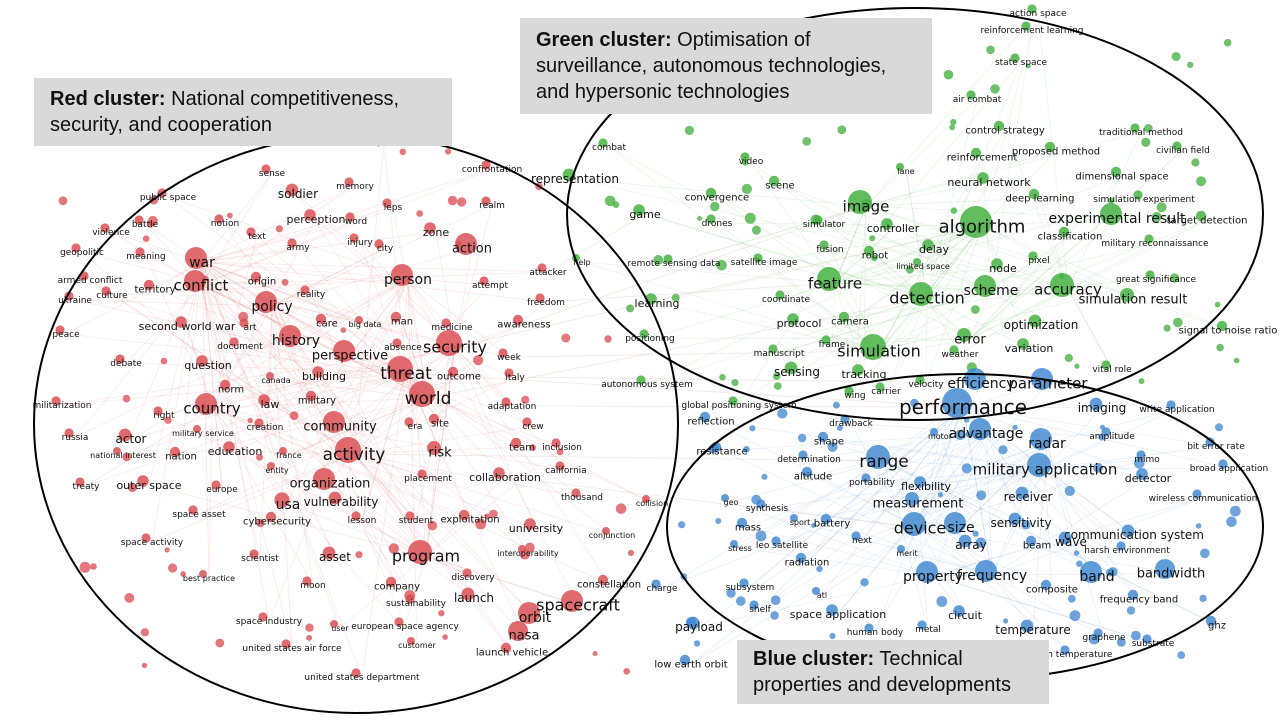 The height and width of the screenshot is (724, 1282). What do you see at coordinates (335, 498) in the screenshot?
I see `node-vulnerability` at bounding box center [335, 498].